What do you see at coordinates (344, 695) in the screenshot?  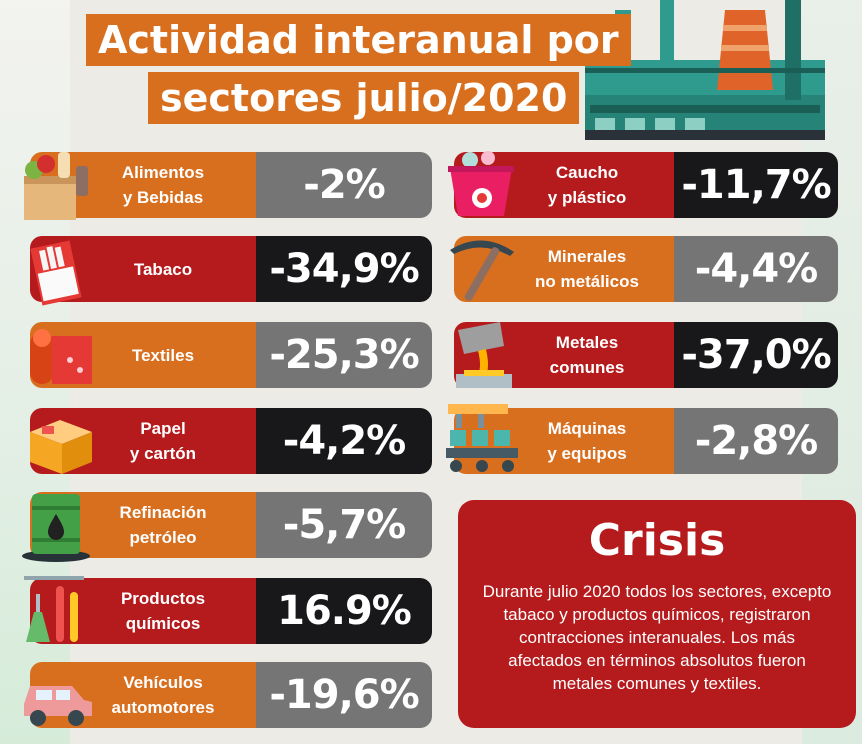 I see `sector-value: -19,6%` at bounding box center [344, 695].